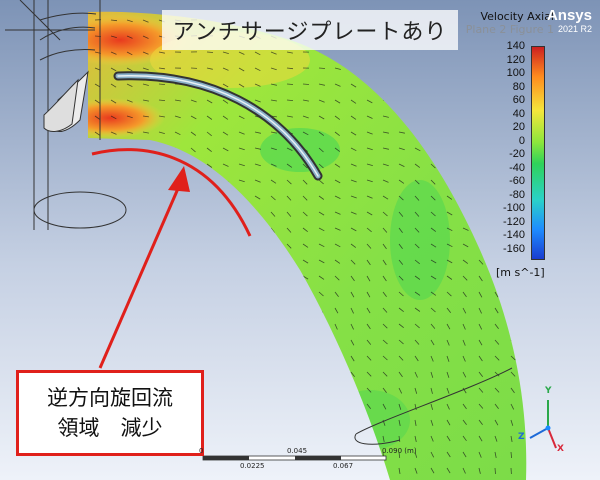 The image size is (600, 480). I want to click on brand-name: Ansys, so click(569, 15).